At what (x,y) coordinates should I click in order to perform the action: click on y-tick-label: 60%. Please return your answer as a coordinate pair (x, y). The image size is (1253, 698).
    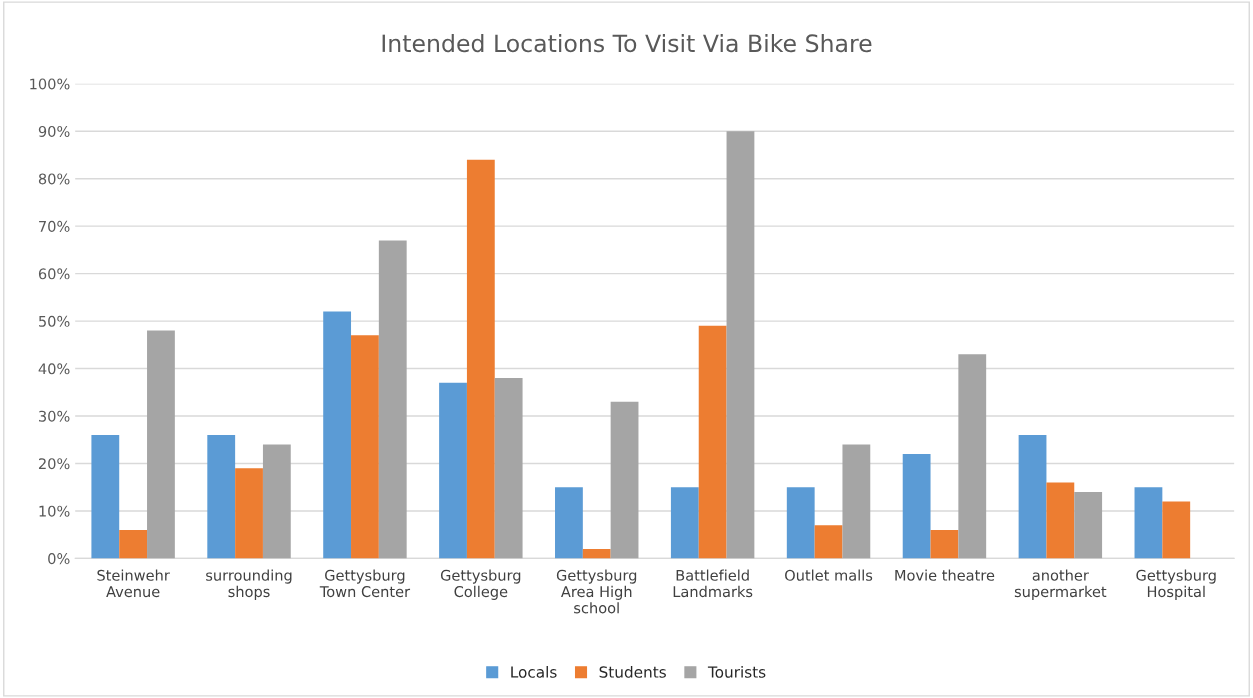
    Looking at the image, I should click on (54, 274).